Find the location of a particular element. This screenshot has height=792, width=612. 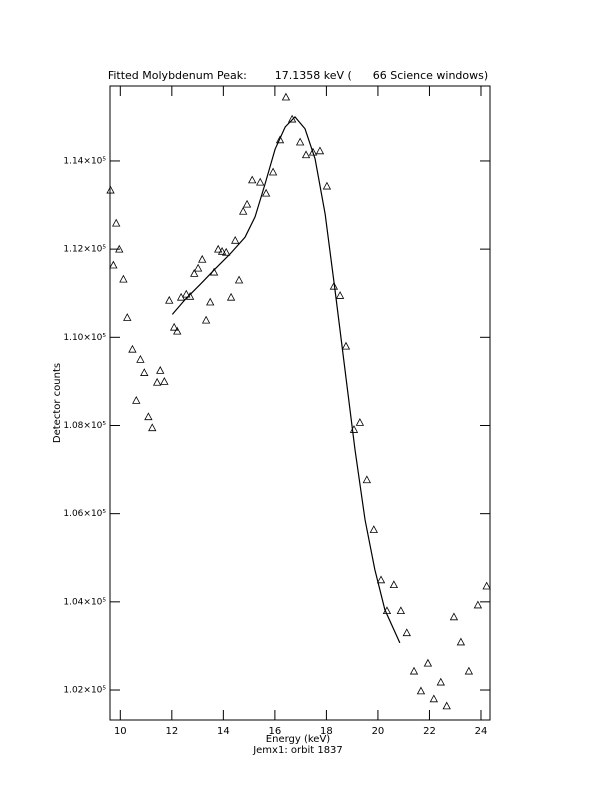

x-tick-label: 16 is located at coordinates (275, 731).